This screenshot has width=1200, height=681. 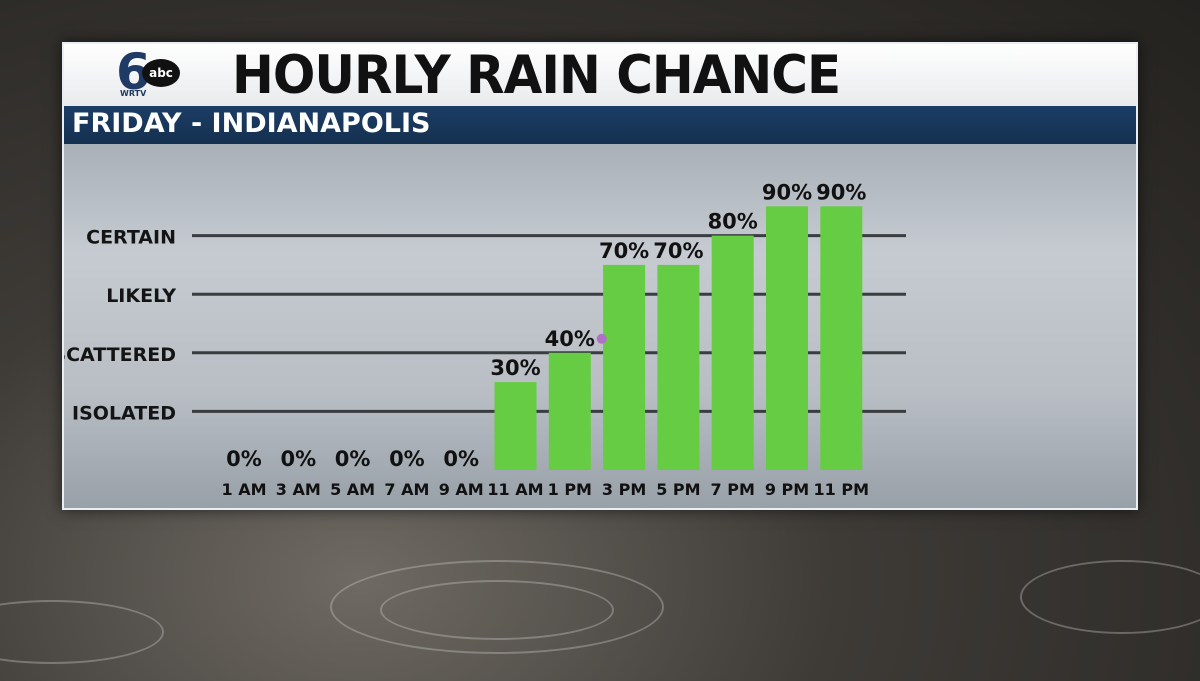 I want to click on reference-label: ISOLATED, so click(x=124, y=413).